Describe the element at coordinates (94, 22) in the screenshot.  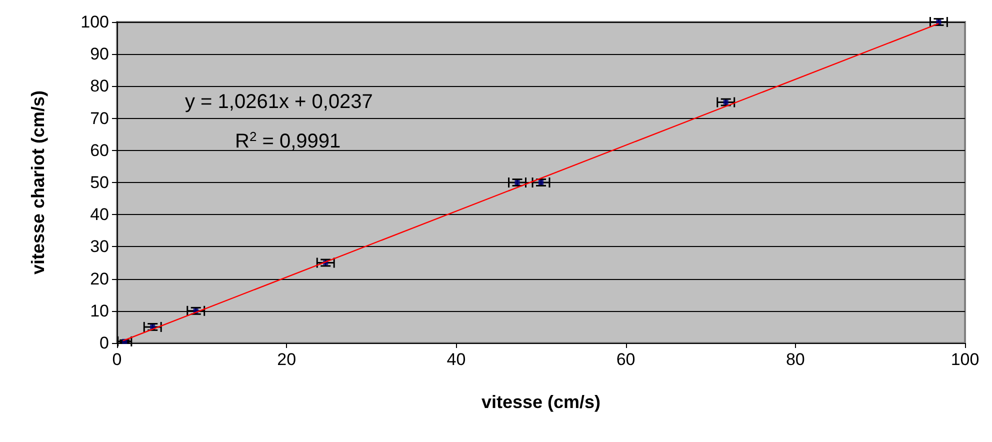
I see `y-tick-label: 100` at that location.